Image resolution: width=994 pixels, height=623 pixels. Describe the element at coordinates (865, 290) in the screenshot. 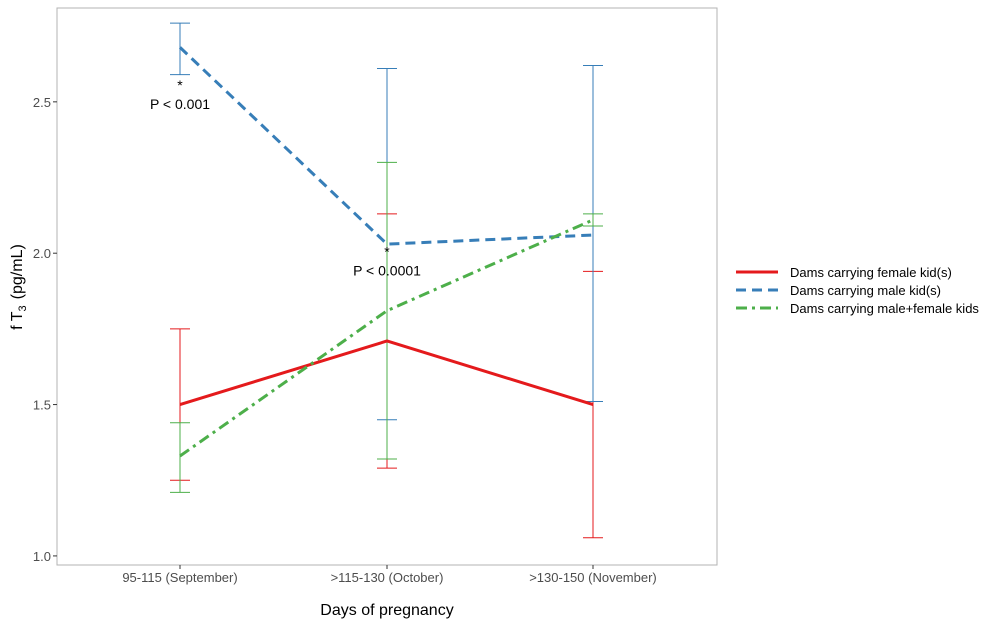

I see `legend-label: Dams carrying male kid(s)` at that location.